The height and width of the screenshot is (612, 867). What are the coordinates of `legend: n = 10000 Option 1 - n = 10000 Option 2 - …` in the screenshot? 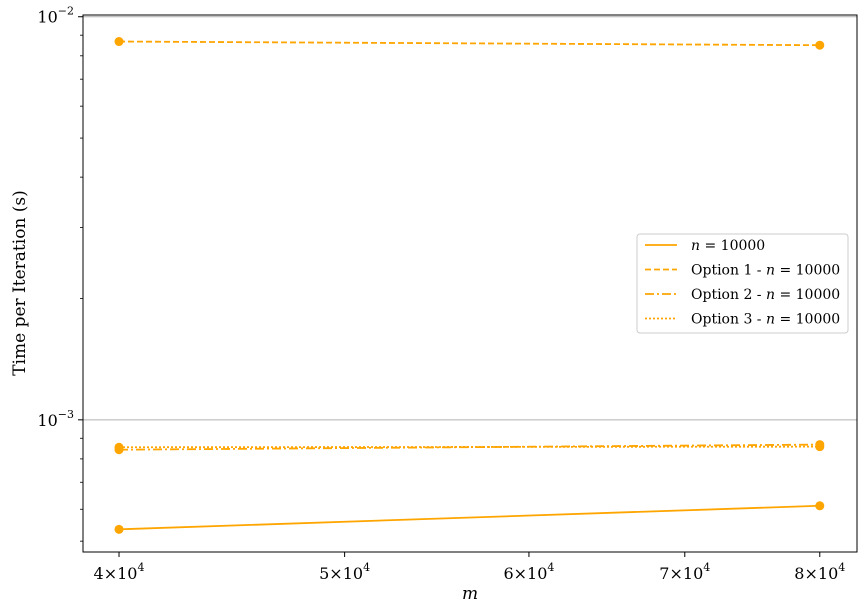 It's located at (742, 283).